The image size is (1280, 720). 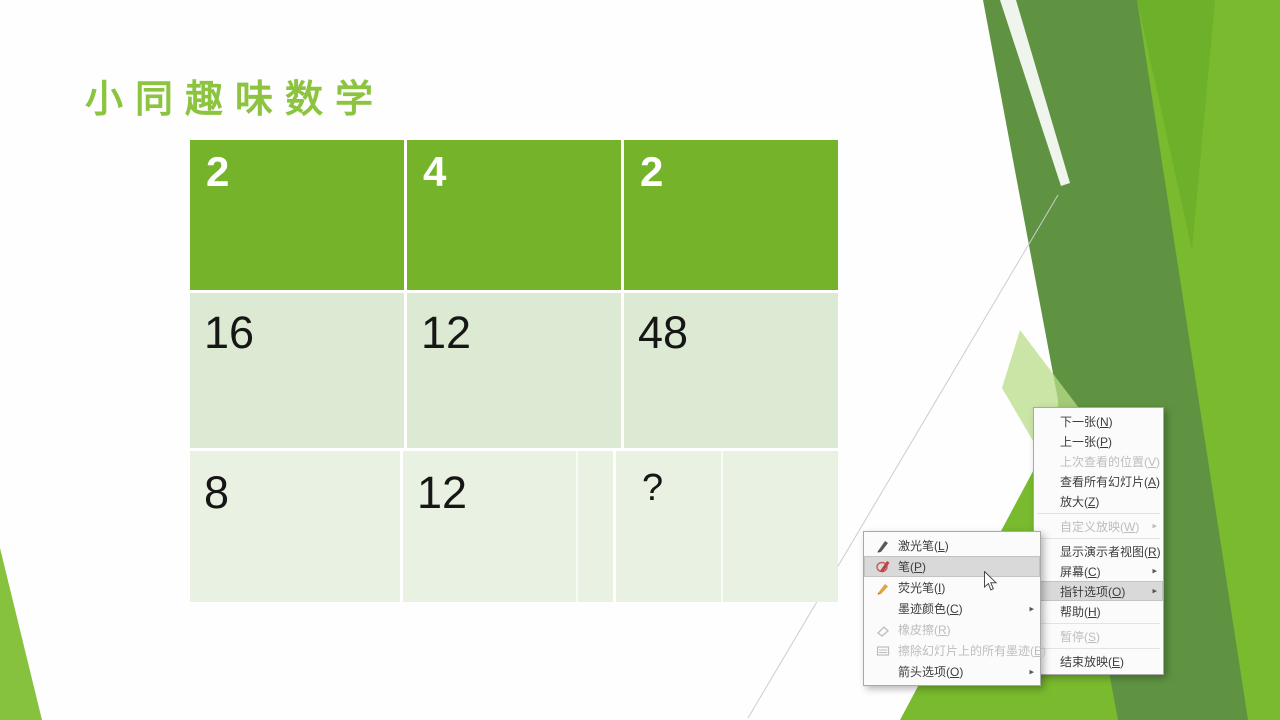 What do you see at coordinates (1080, 501) in the screenshot?
I see `menu-item-label: 放大(Z)` at bounding box center [1080, 501].